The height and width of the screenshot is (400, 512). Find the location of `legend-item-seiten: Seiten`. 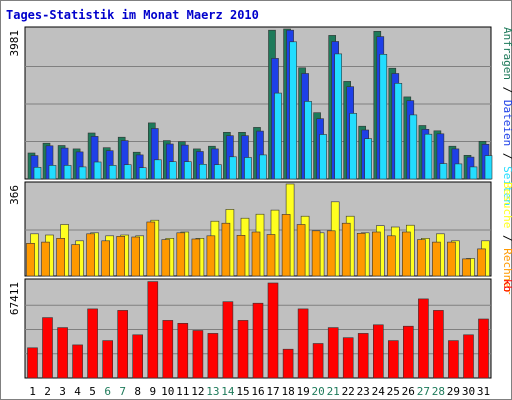

legend-item-seiten: Seiten is located at coordinates (506, 186).